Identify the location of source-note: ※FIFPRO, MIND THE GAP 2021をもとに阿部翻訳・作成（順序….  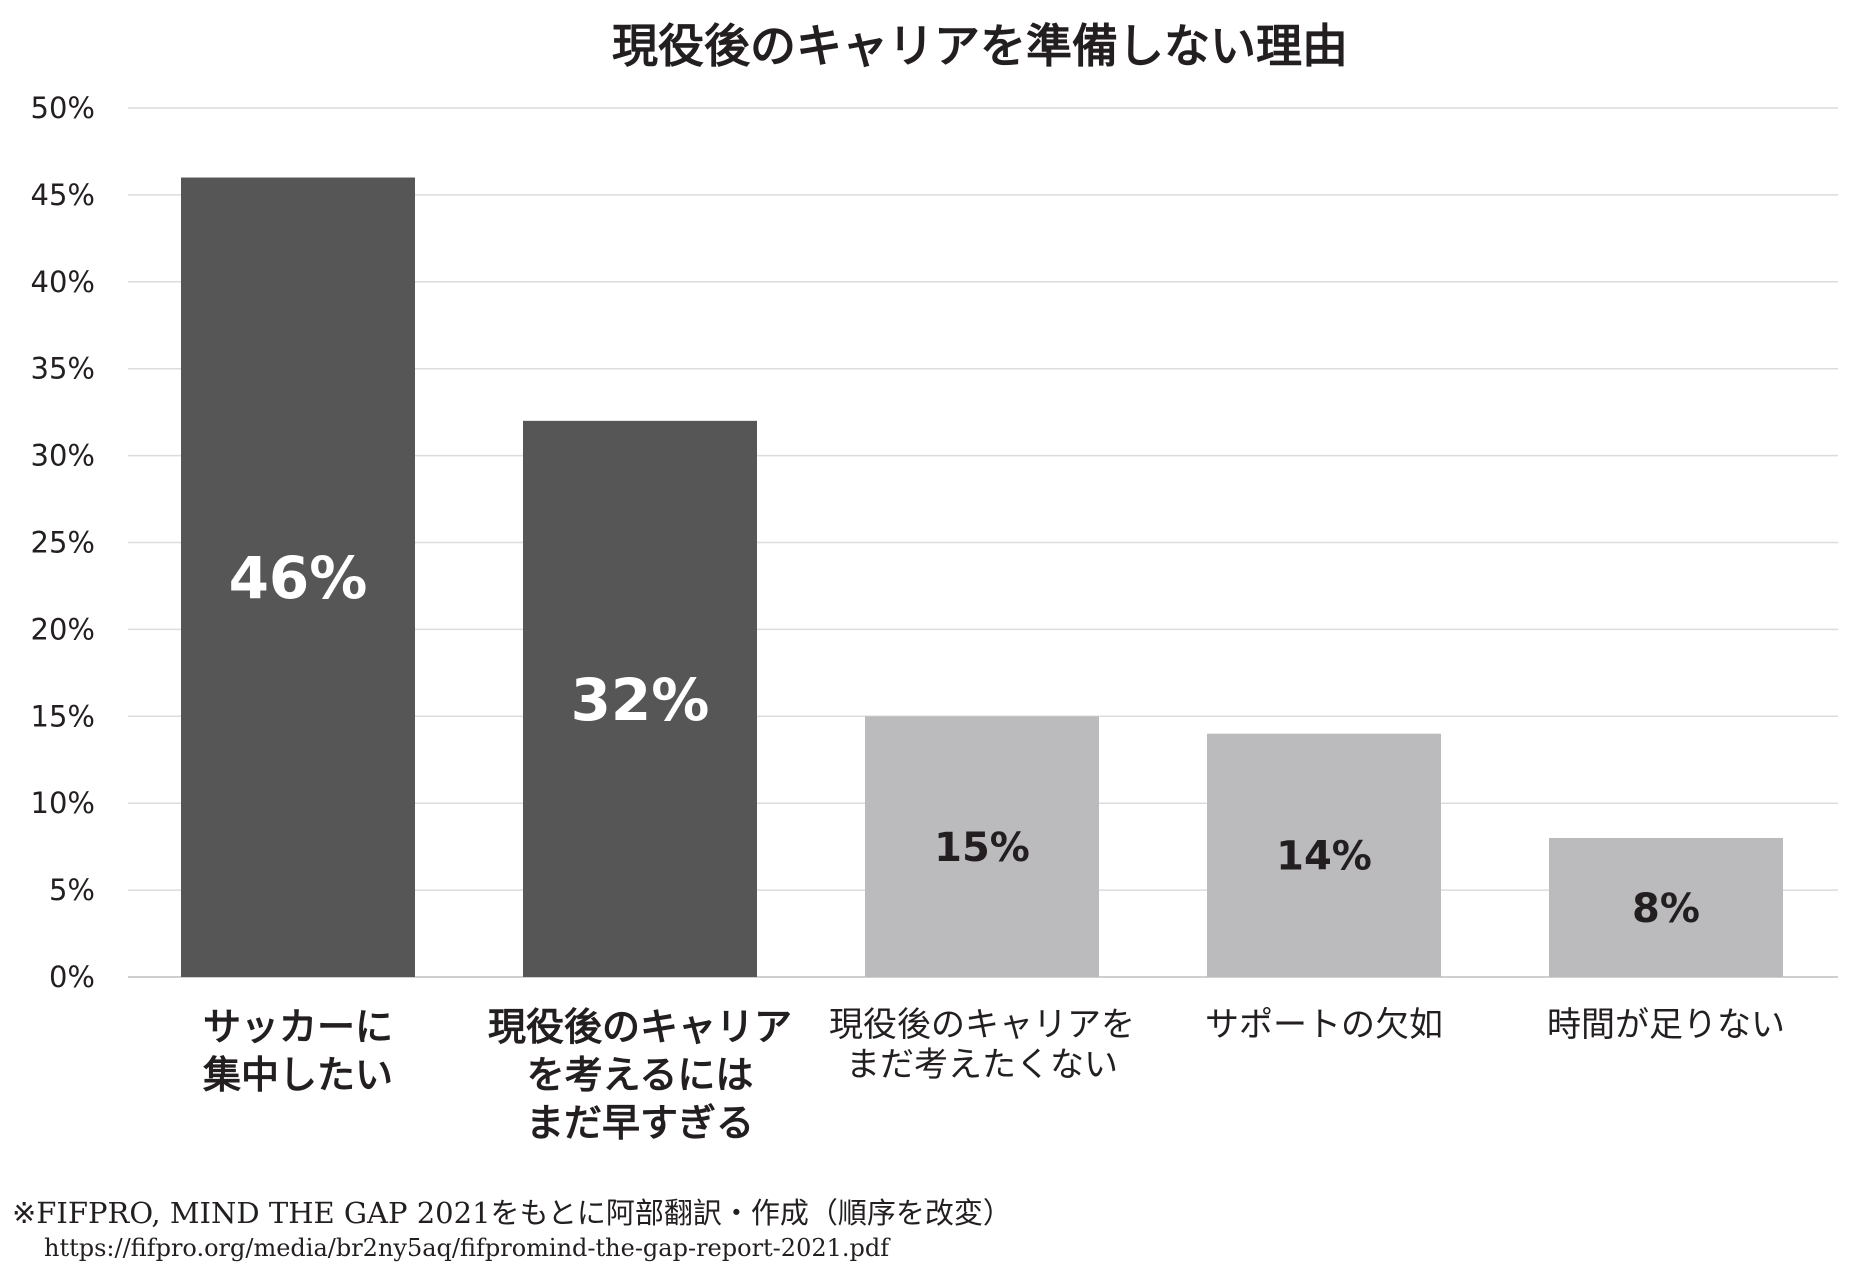
(512, 1213).